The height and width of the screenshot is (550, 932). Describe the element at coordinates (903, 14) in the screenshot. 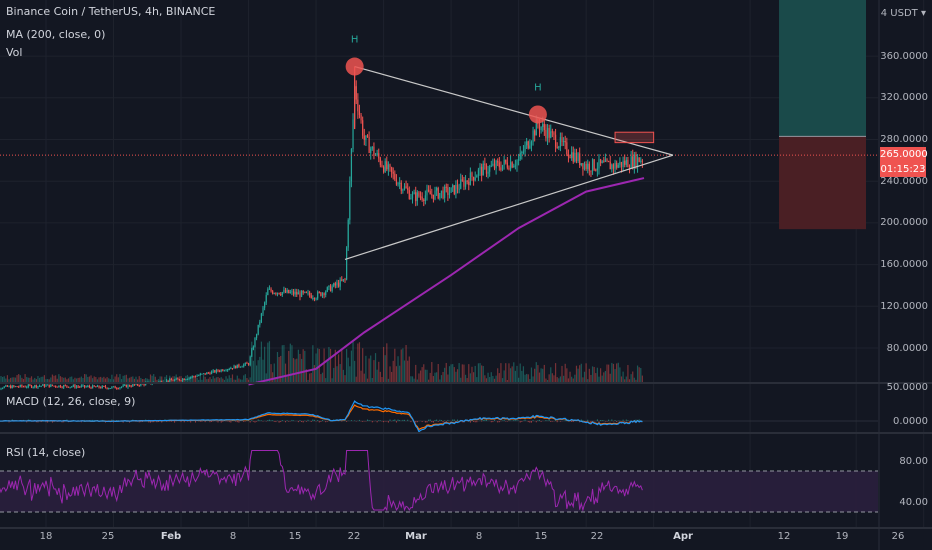

I see `currency-label: 4 USDT ▾` at that location.